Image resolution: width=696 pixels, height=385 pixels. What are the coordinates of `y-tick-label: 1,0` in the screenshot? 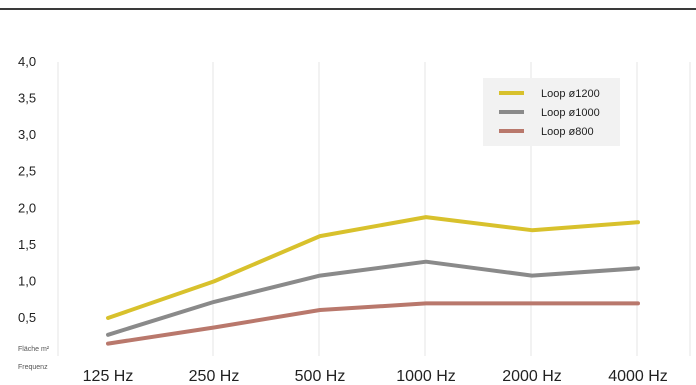 It's located at (27, 280).